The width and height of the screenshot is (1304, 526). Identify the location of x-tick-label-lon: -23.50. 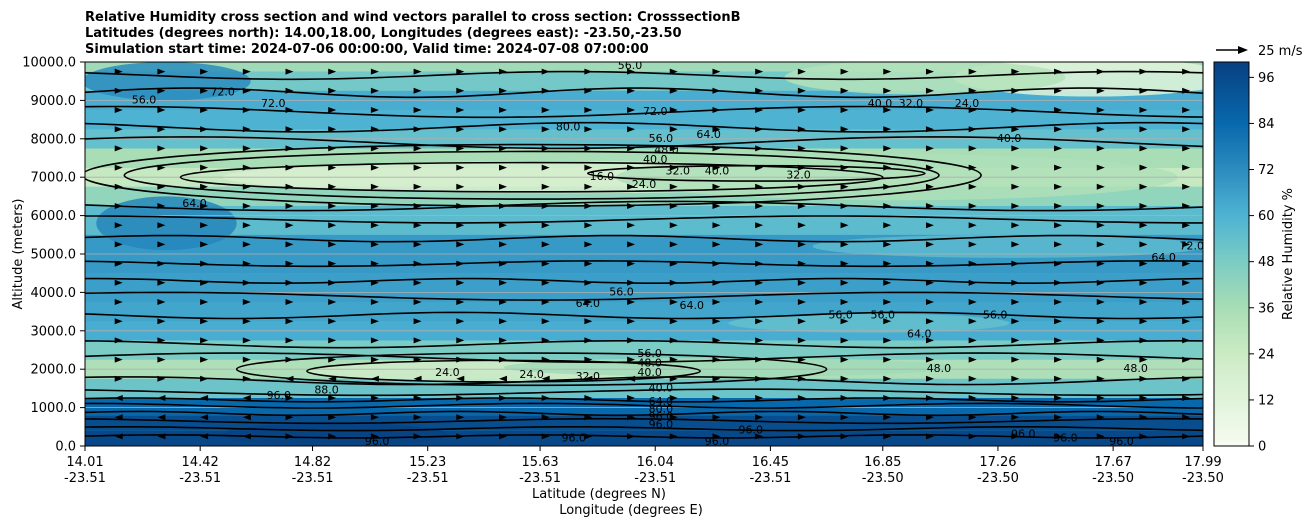
(1113, 478).